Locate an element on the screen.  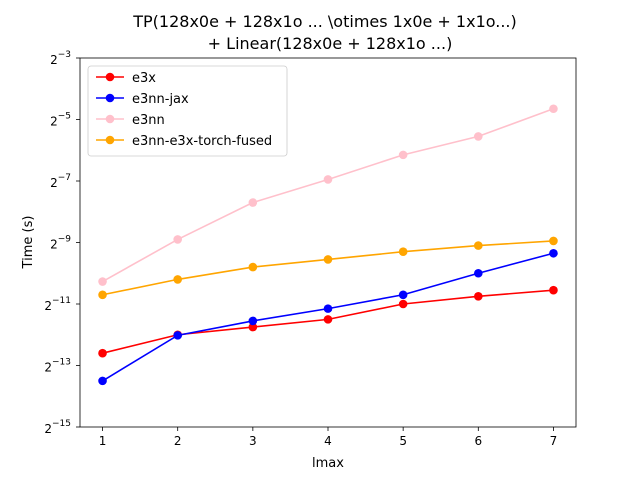
legend-label-e3nn-jax: e3nn-jax is located at coordinates (160, 99).